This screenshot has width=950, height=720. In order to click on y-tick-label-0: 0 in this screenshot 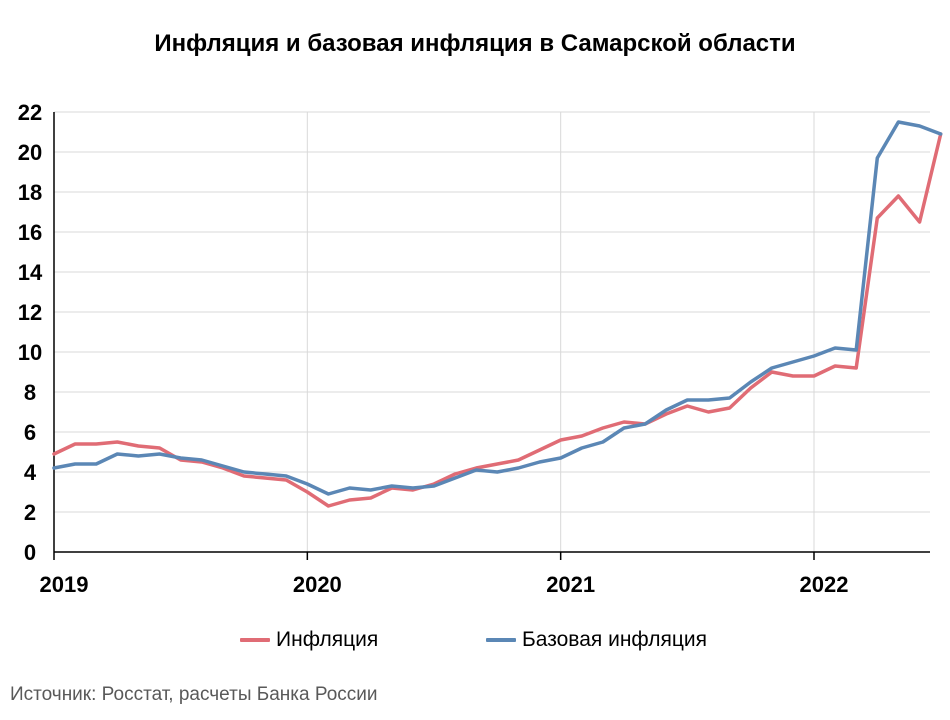, I will do `click(30, 552)`.